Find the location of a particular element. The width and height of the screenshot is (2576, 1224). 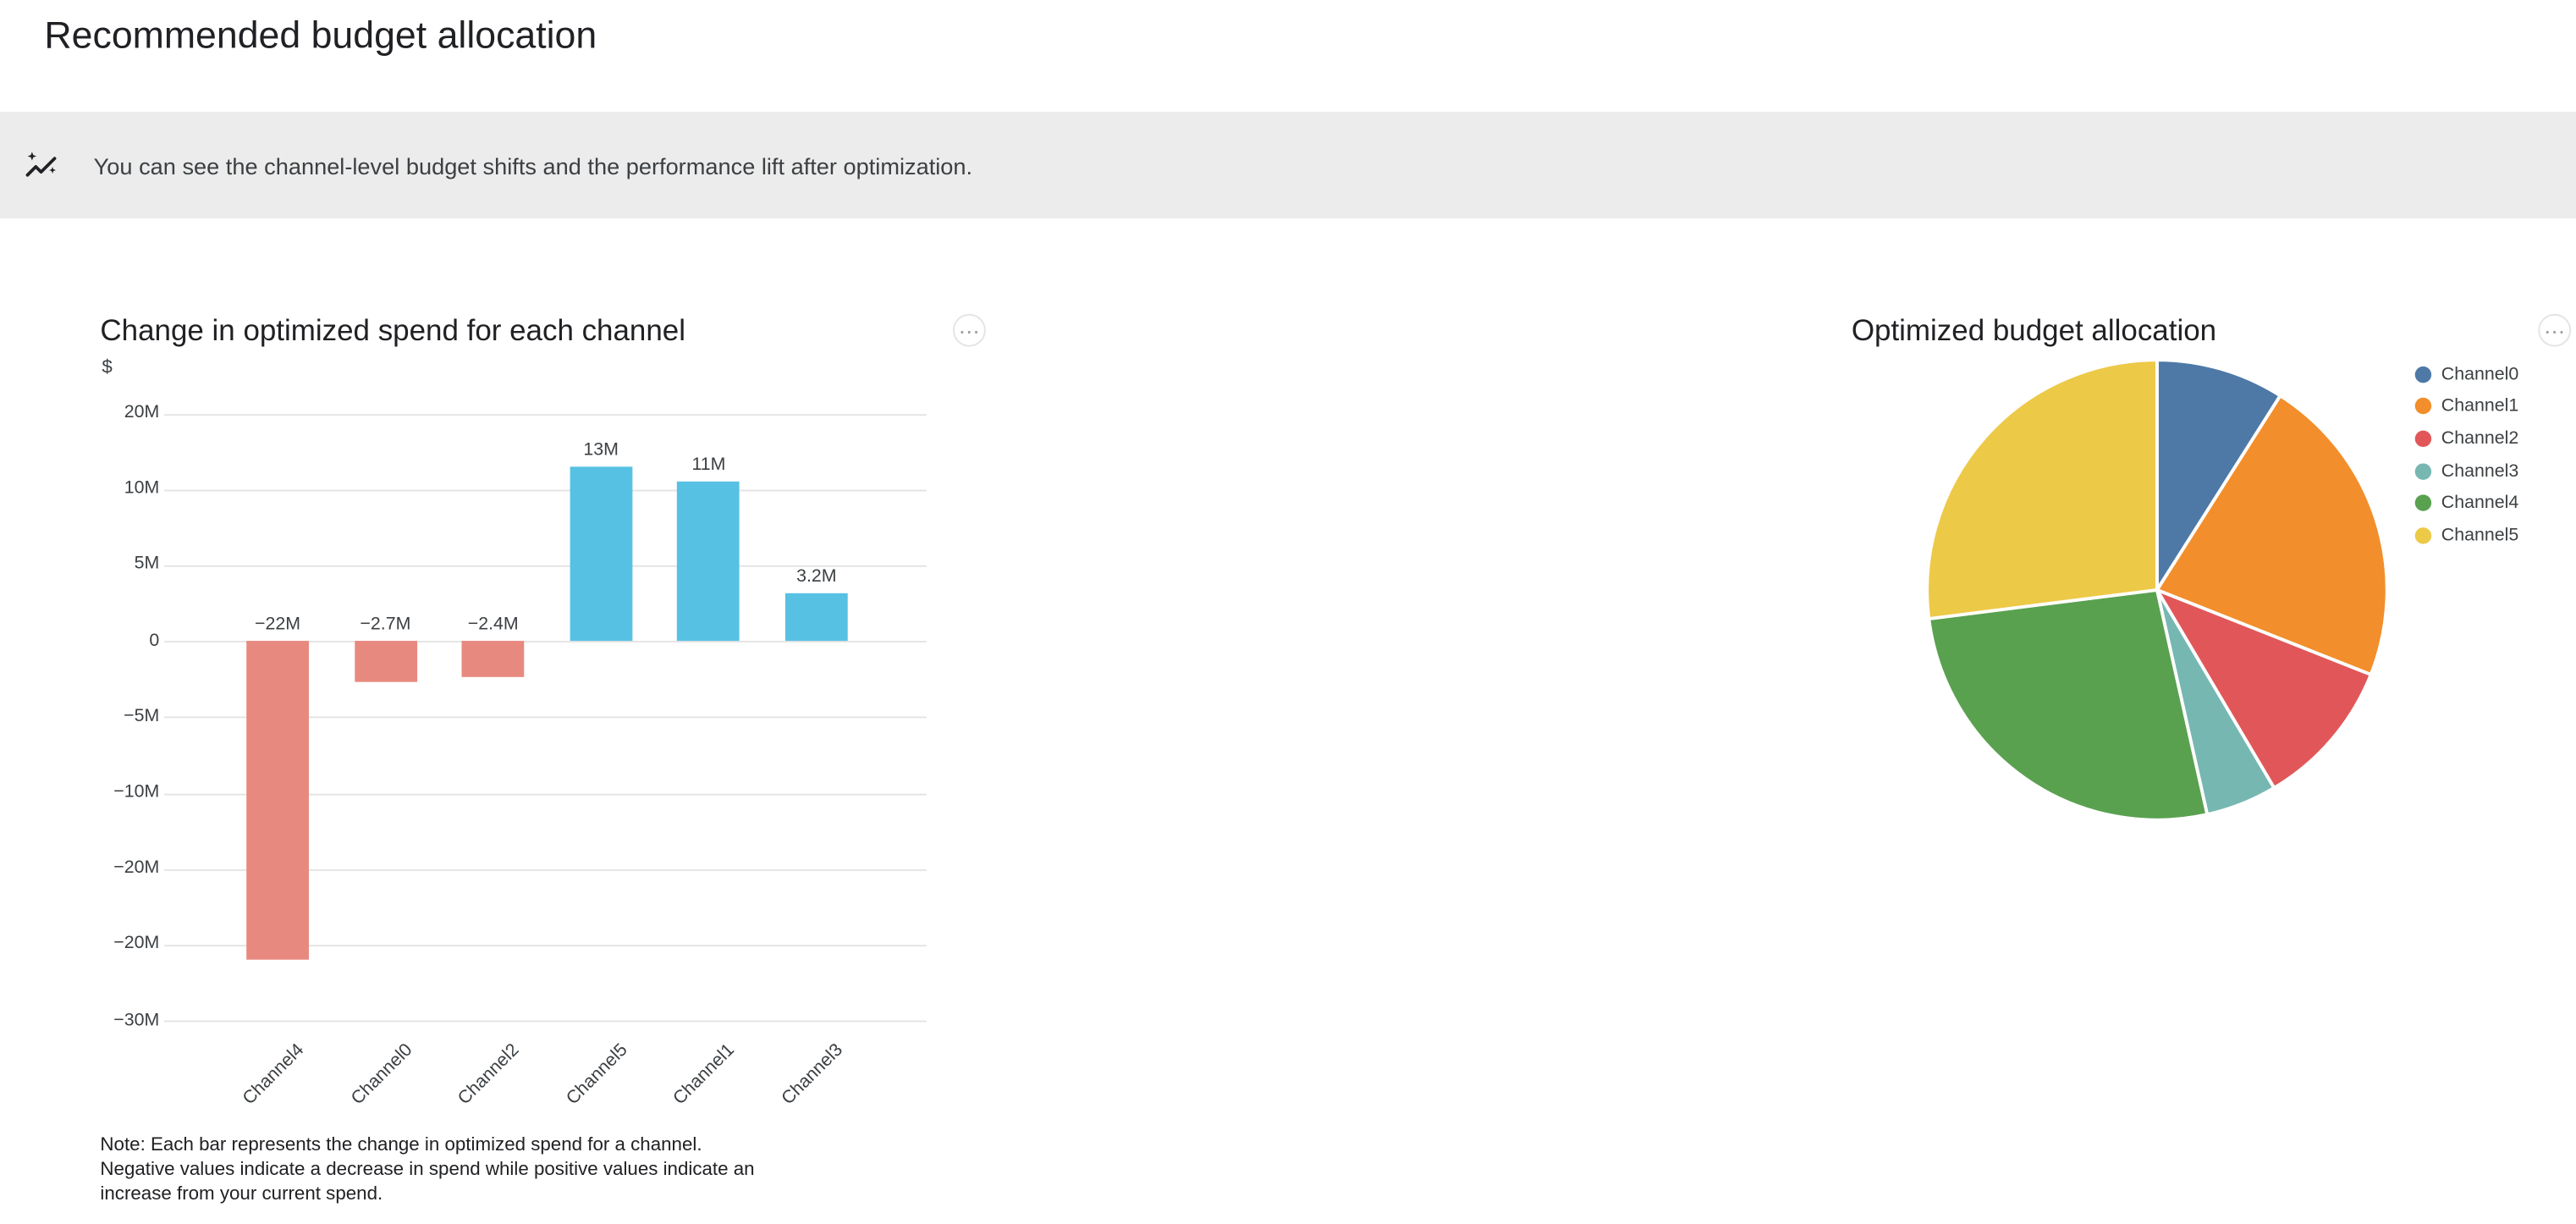

legend-item-channel1: Channel1 is located at coordinates (2492, 406).